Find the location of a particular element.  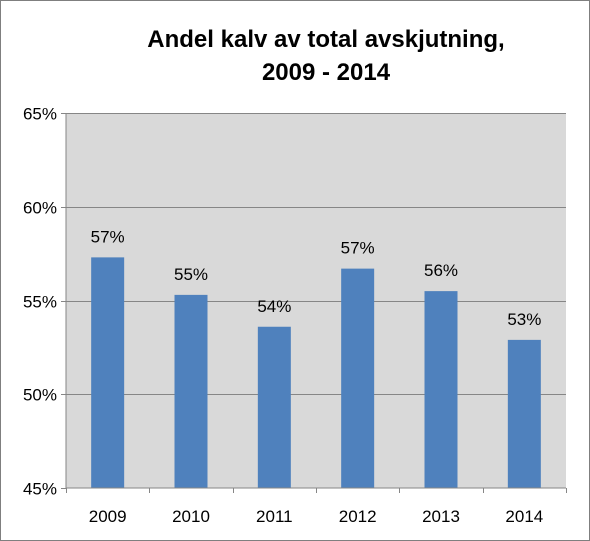

y-tick-label: 45% is located at coordinates (40, 489).